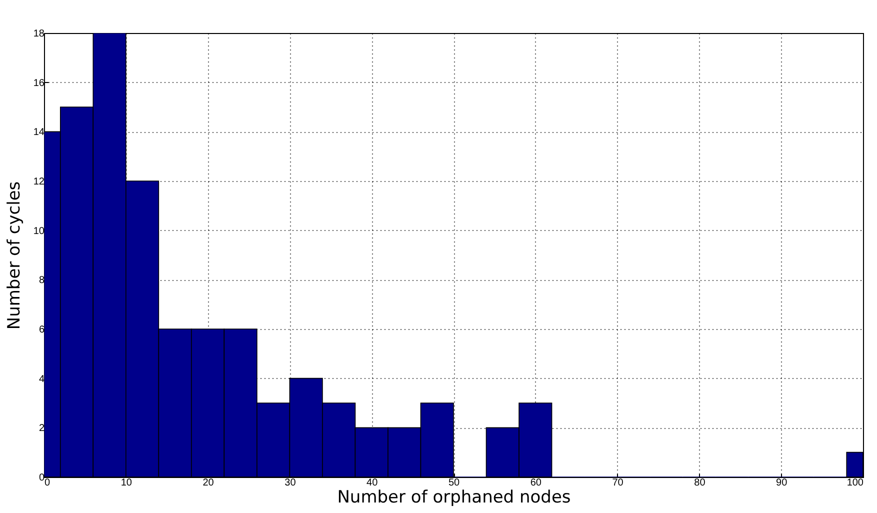  What do you see at coordinates (855, 483) in the screenshot?
I see `x-tick-label: 100` at bounding box center [855, 483].